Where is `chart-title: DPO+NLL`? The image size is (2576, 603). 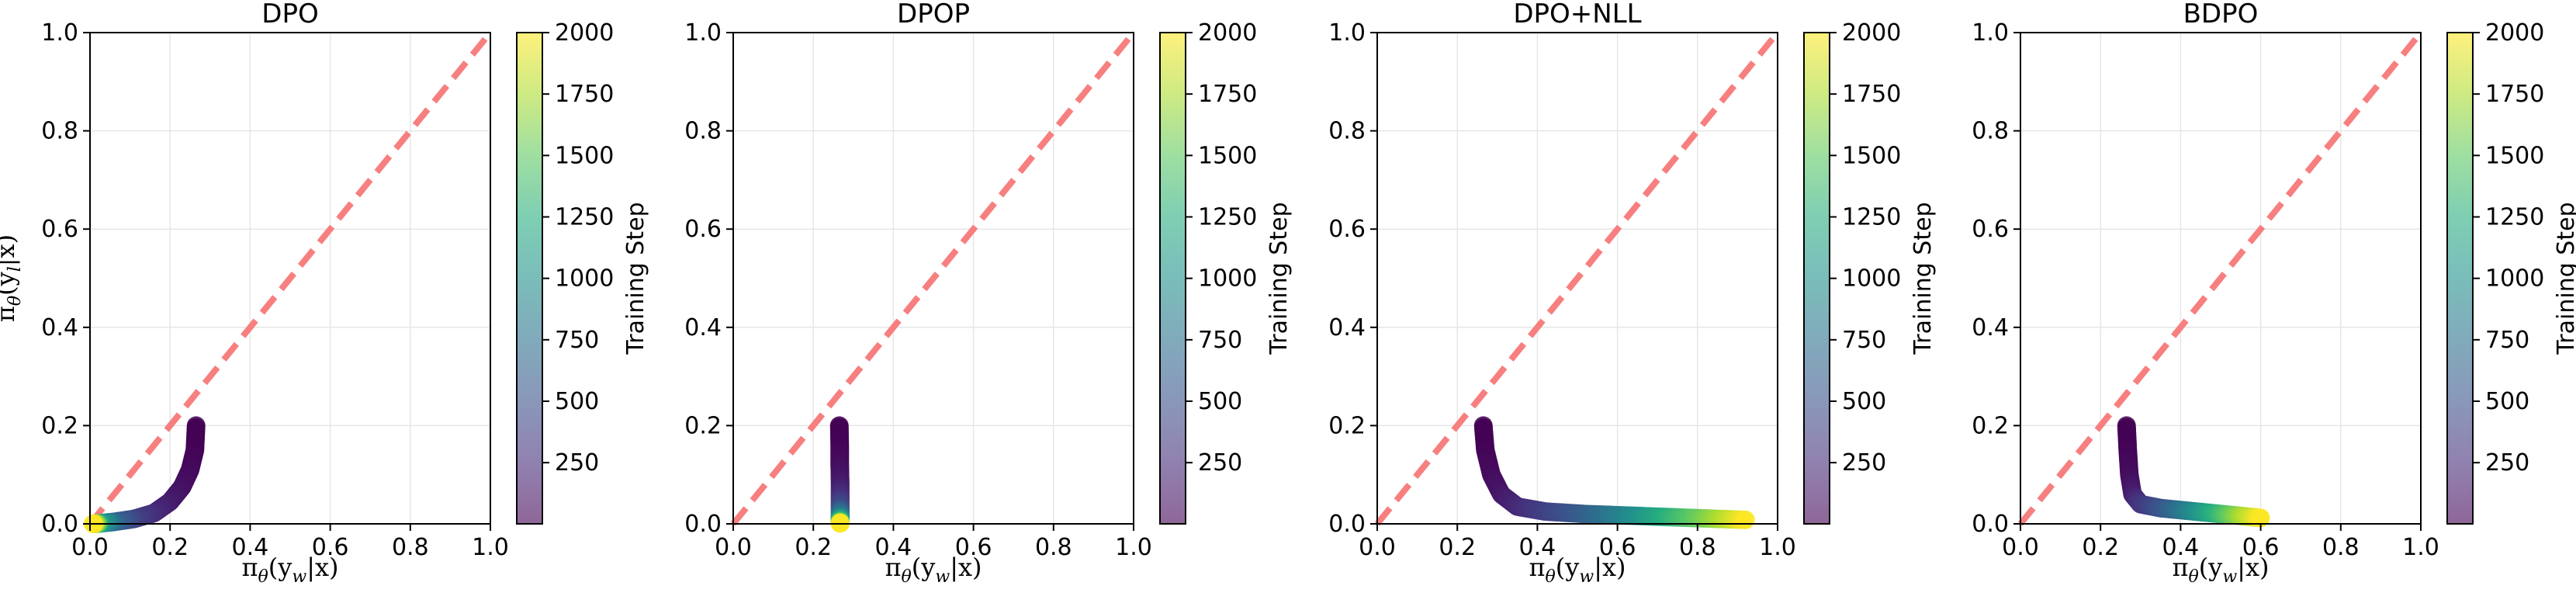
chart-title: DPO+NLL is located at coordinates (1577, 14).